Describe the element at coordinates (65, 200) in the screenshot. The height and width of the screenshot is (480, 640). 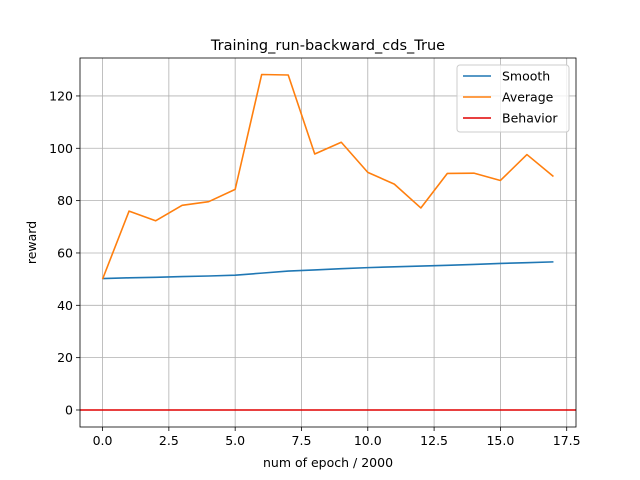
I see `y-tick-label: 80` at that location.